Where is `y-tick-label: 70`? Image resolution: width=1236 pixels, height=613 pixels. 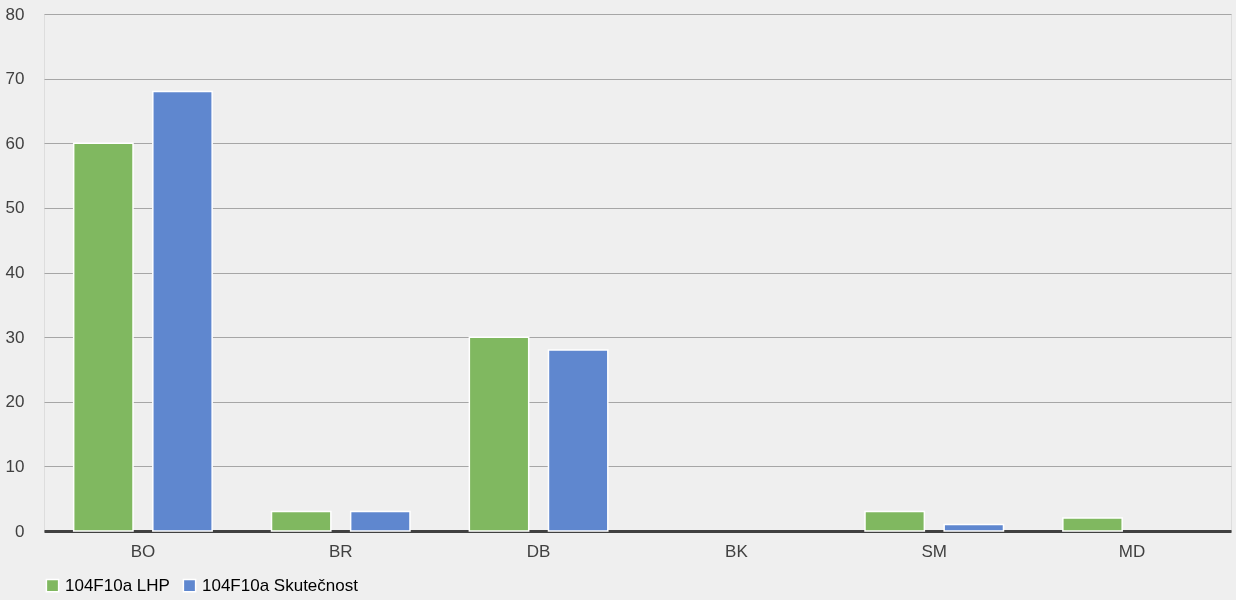 y-tick-label: 70 is located at coordinates (15, 79).